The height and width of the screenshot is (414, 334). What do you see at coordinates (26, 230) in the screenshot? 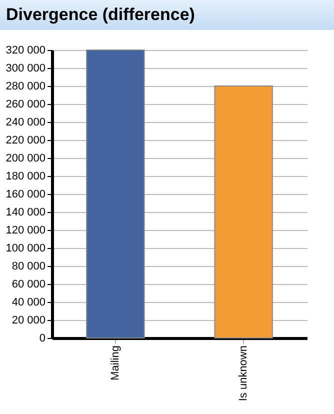
I see `y-tick-label: 120 000` at bounding box center [26, 230].